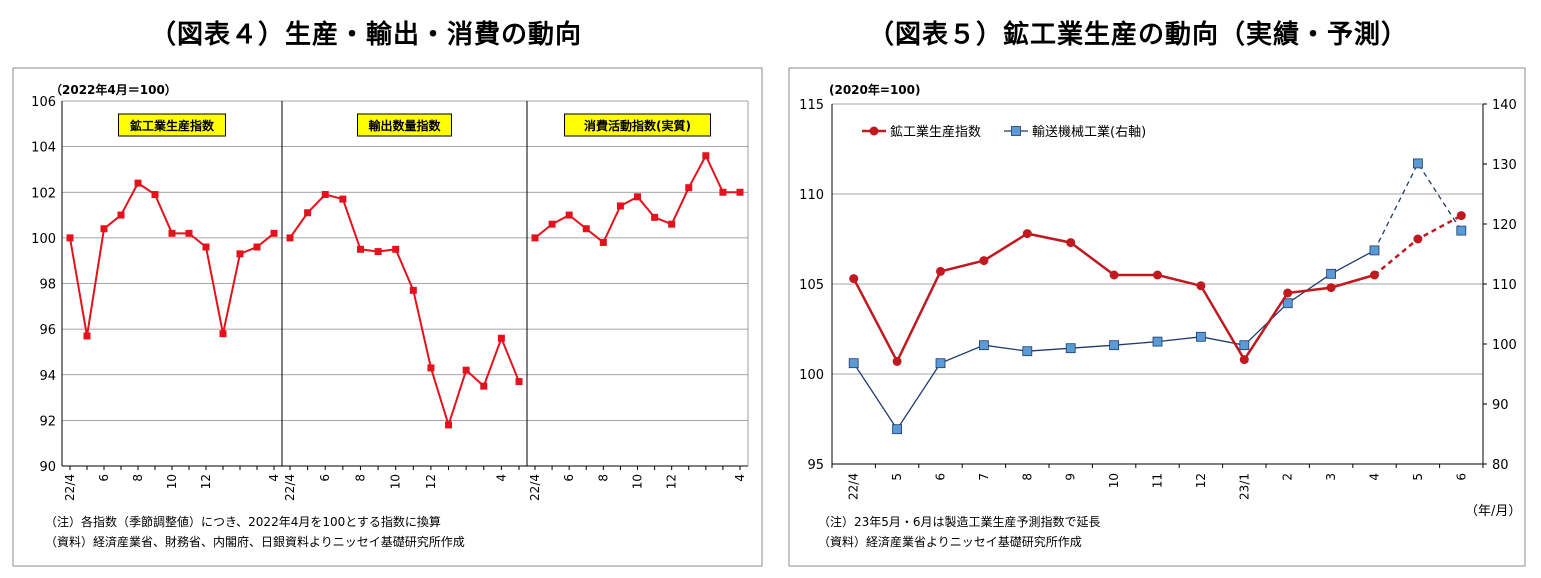 Image resolution: width=1541 pixels, height=578 pixels. Describe the element at coordinates (854, 486) in the screenshot. I see `right-x-tick-label: 22/4` at that location.